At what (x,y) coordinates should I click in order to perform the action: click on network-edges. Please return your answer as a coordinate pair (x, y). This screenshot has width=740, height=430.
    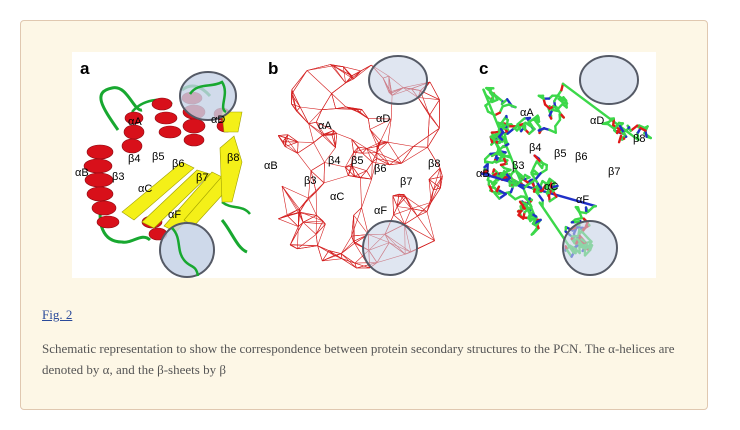
    Looking at the image, I should click on (360, 166).